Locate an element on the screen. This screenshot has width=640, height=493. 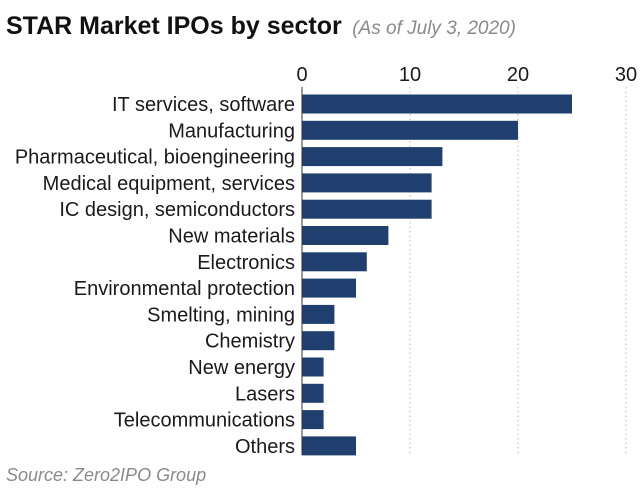
x-tick-label-20: 20 is located at coordinates (518, 75).